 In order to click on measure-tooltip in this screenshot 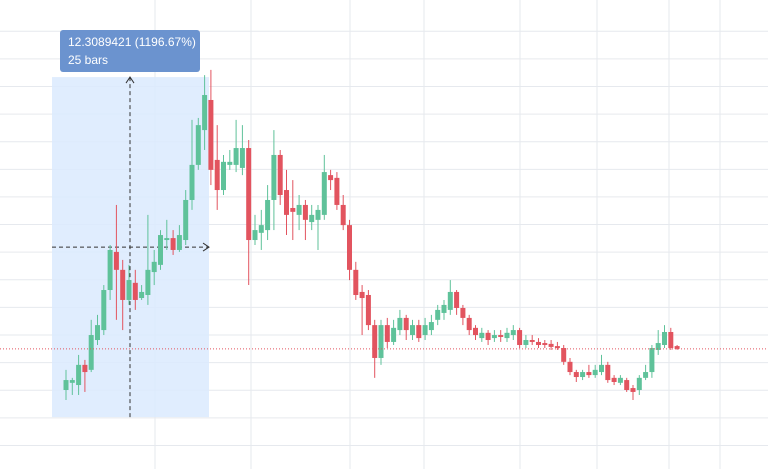, I will do `click(130, 51)`.